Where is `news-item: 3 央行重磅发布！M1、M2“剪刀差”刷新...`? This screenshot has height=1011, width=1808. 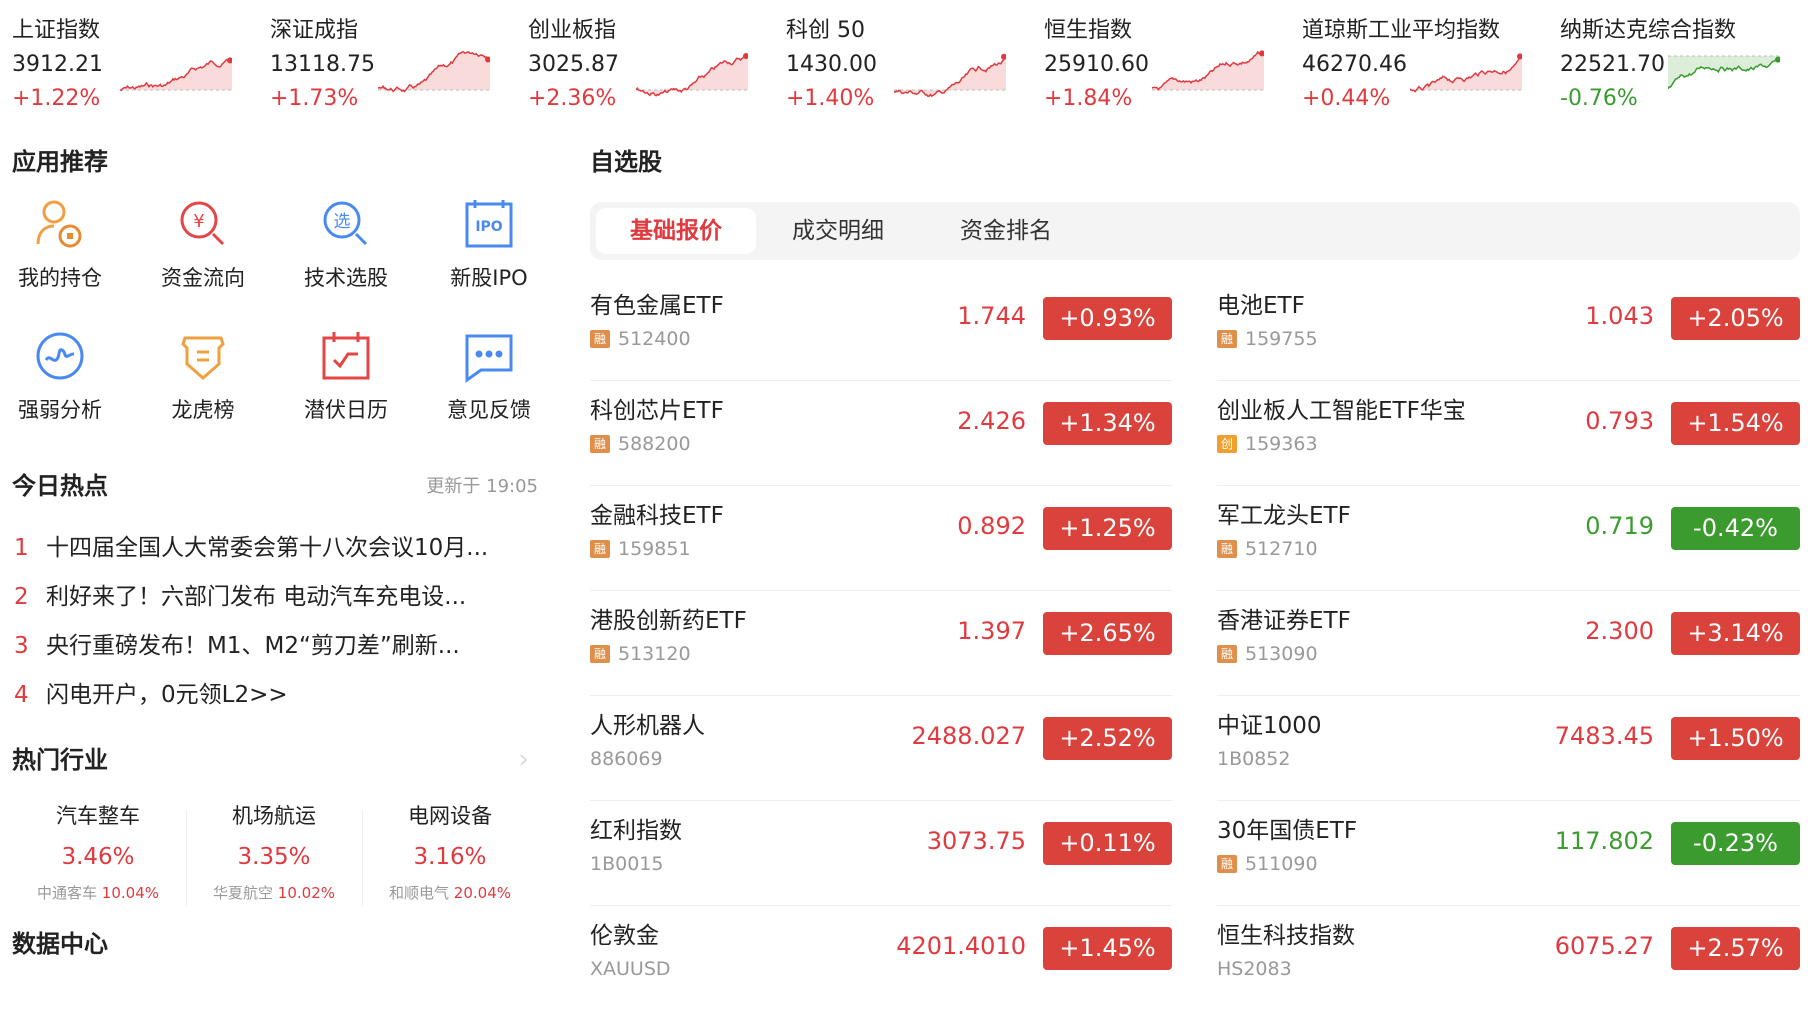
news-item: 3 央行重磅发布！M1、M2“剪刀差”刷新... is located at coordinates (279, 643).